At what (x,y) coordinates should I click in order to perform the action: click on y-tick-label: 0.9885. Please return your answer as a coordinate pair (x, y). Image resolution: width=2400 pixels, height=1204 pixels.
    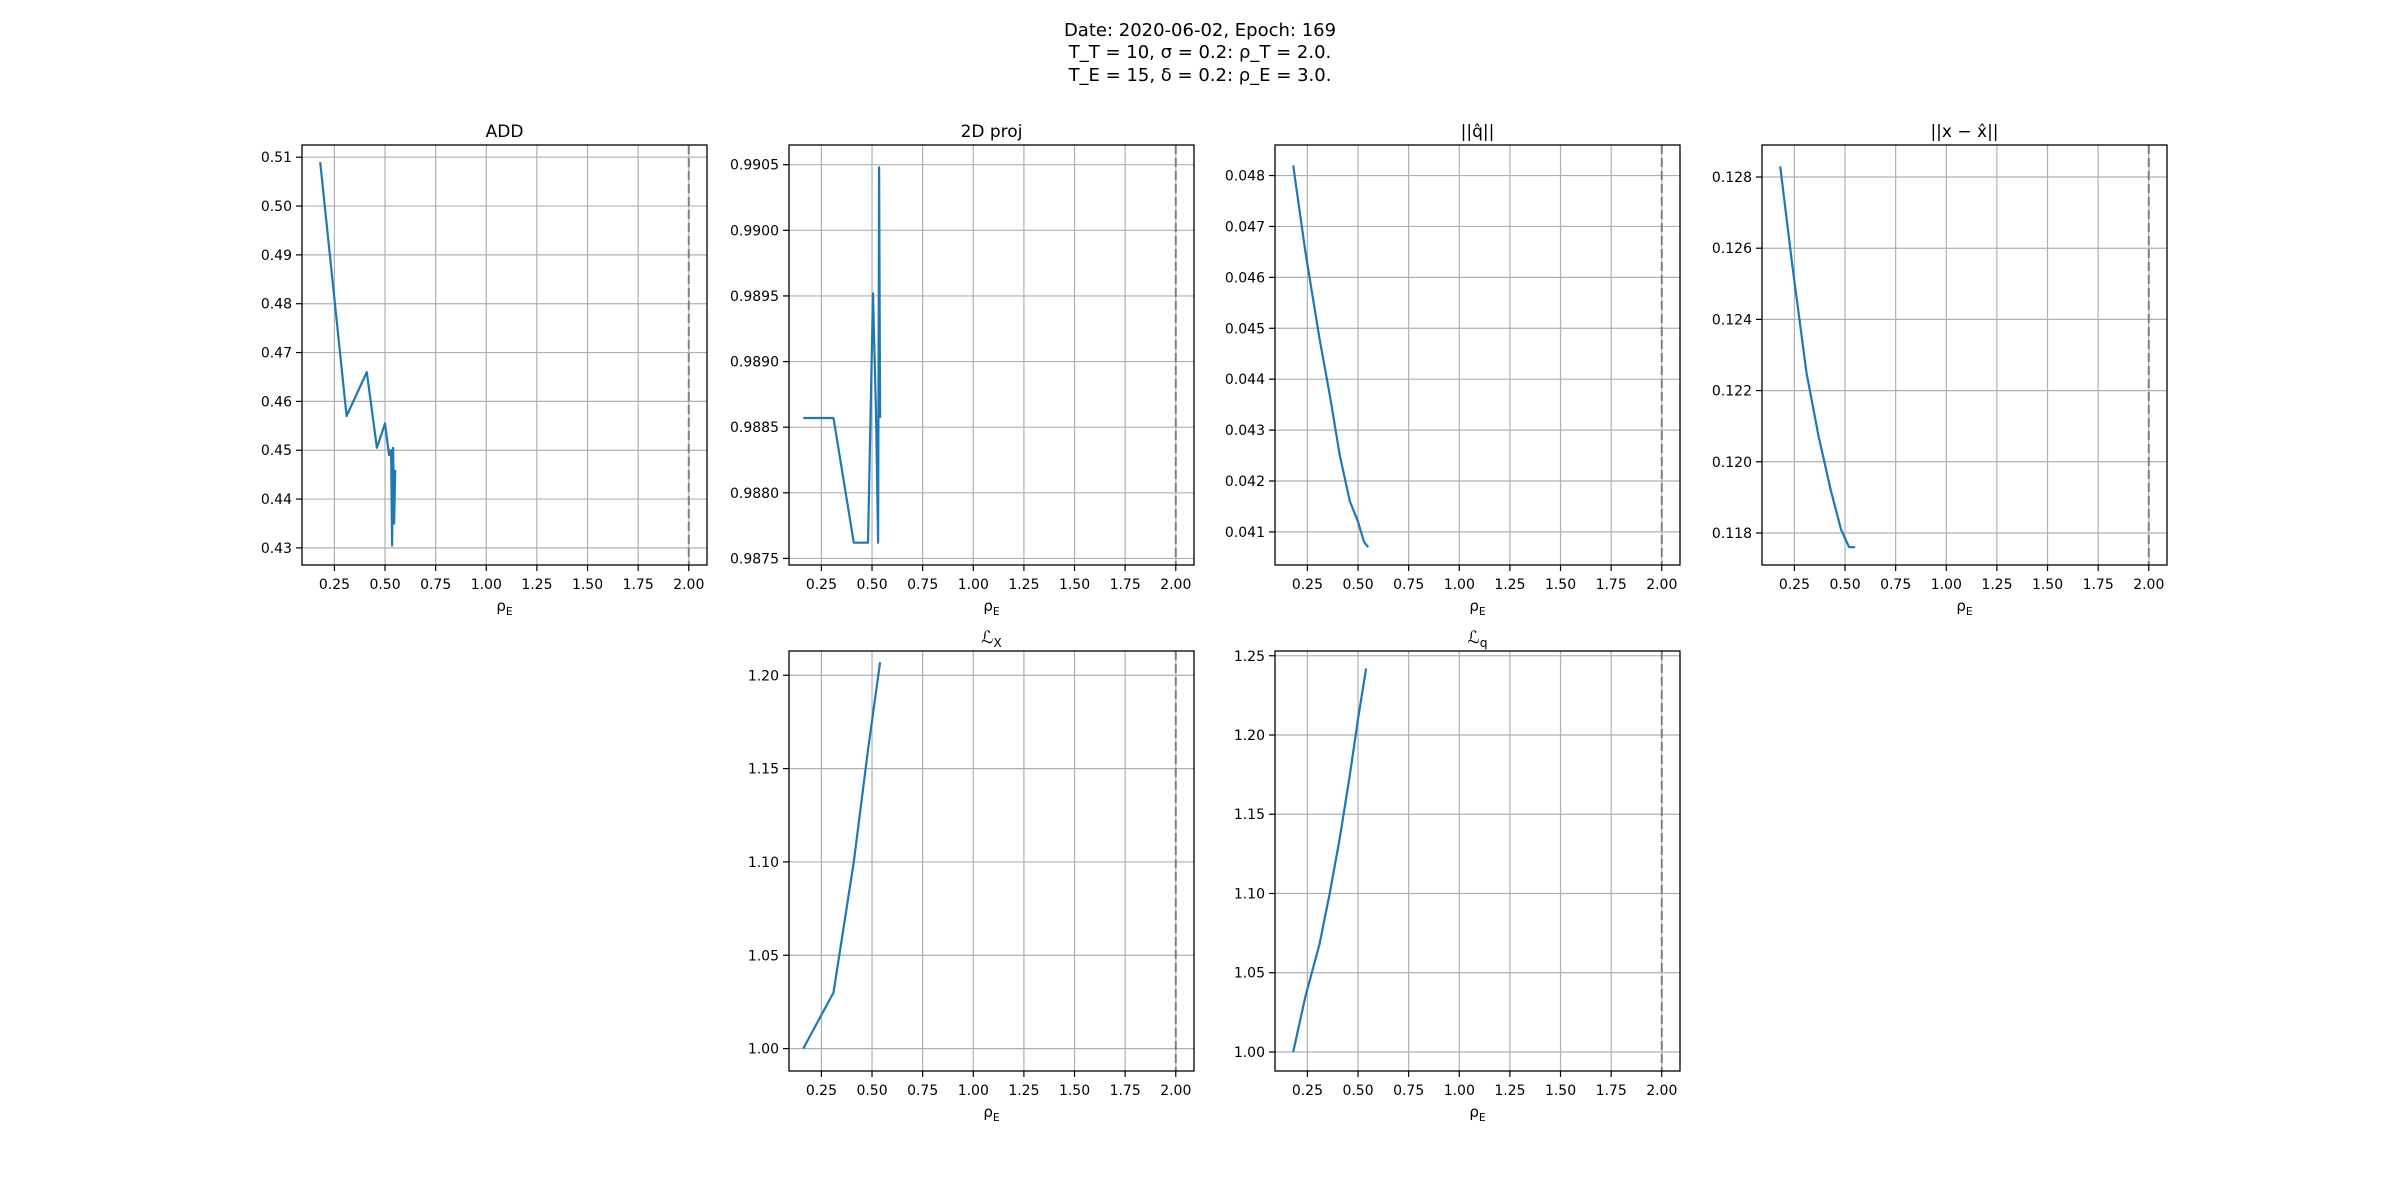
    Looking at the image, I should click on (754, 428).